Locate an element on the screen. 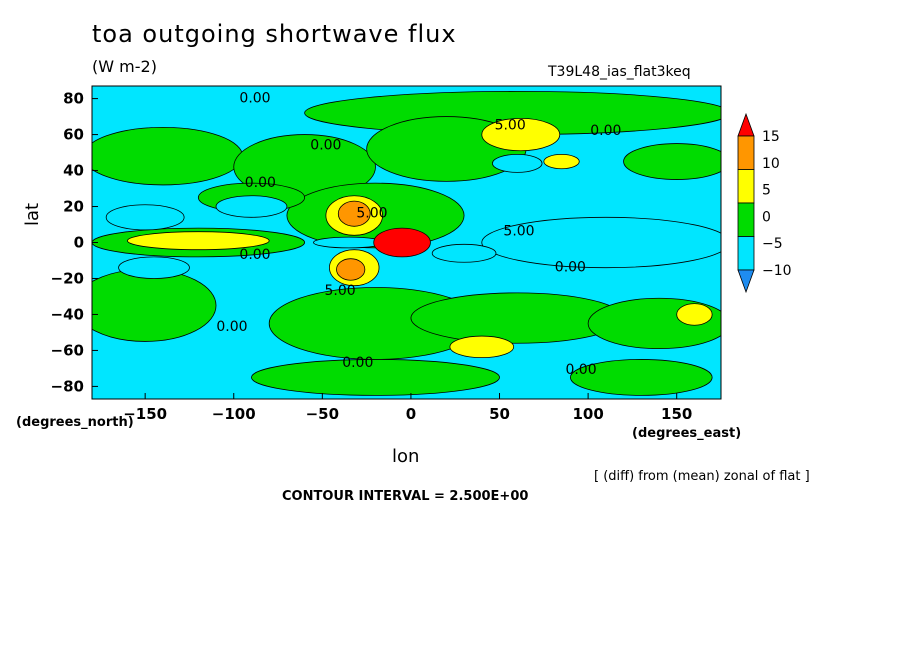 The width and height of the screenshot is (904, 654). difference-note: [ (diff) from (mean) zonal of flat ] is located at coordinates (702, 476).